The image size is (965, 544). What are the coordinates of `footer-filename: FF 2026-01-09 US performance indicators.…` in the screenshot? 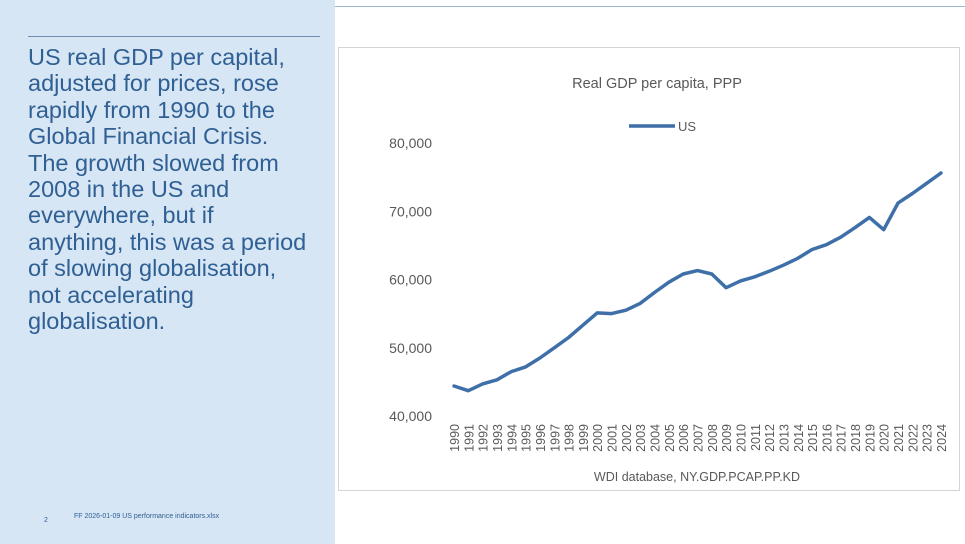 It's located at (147, 516).